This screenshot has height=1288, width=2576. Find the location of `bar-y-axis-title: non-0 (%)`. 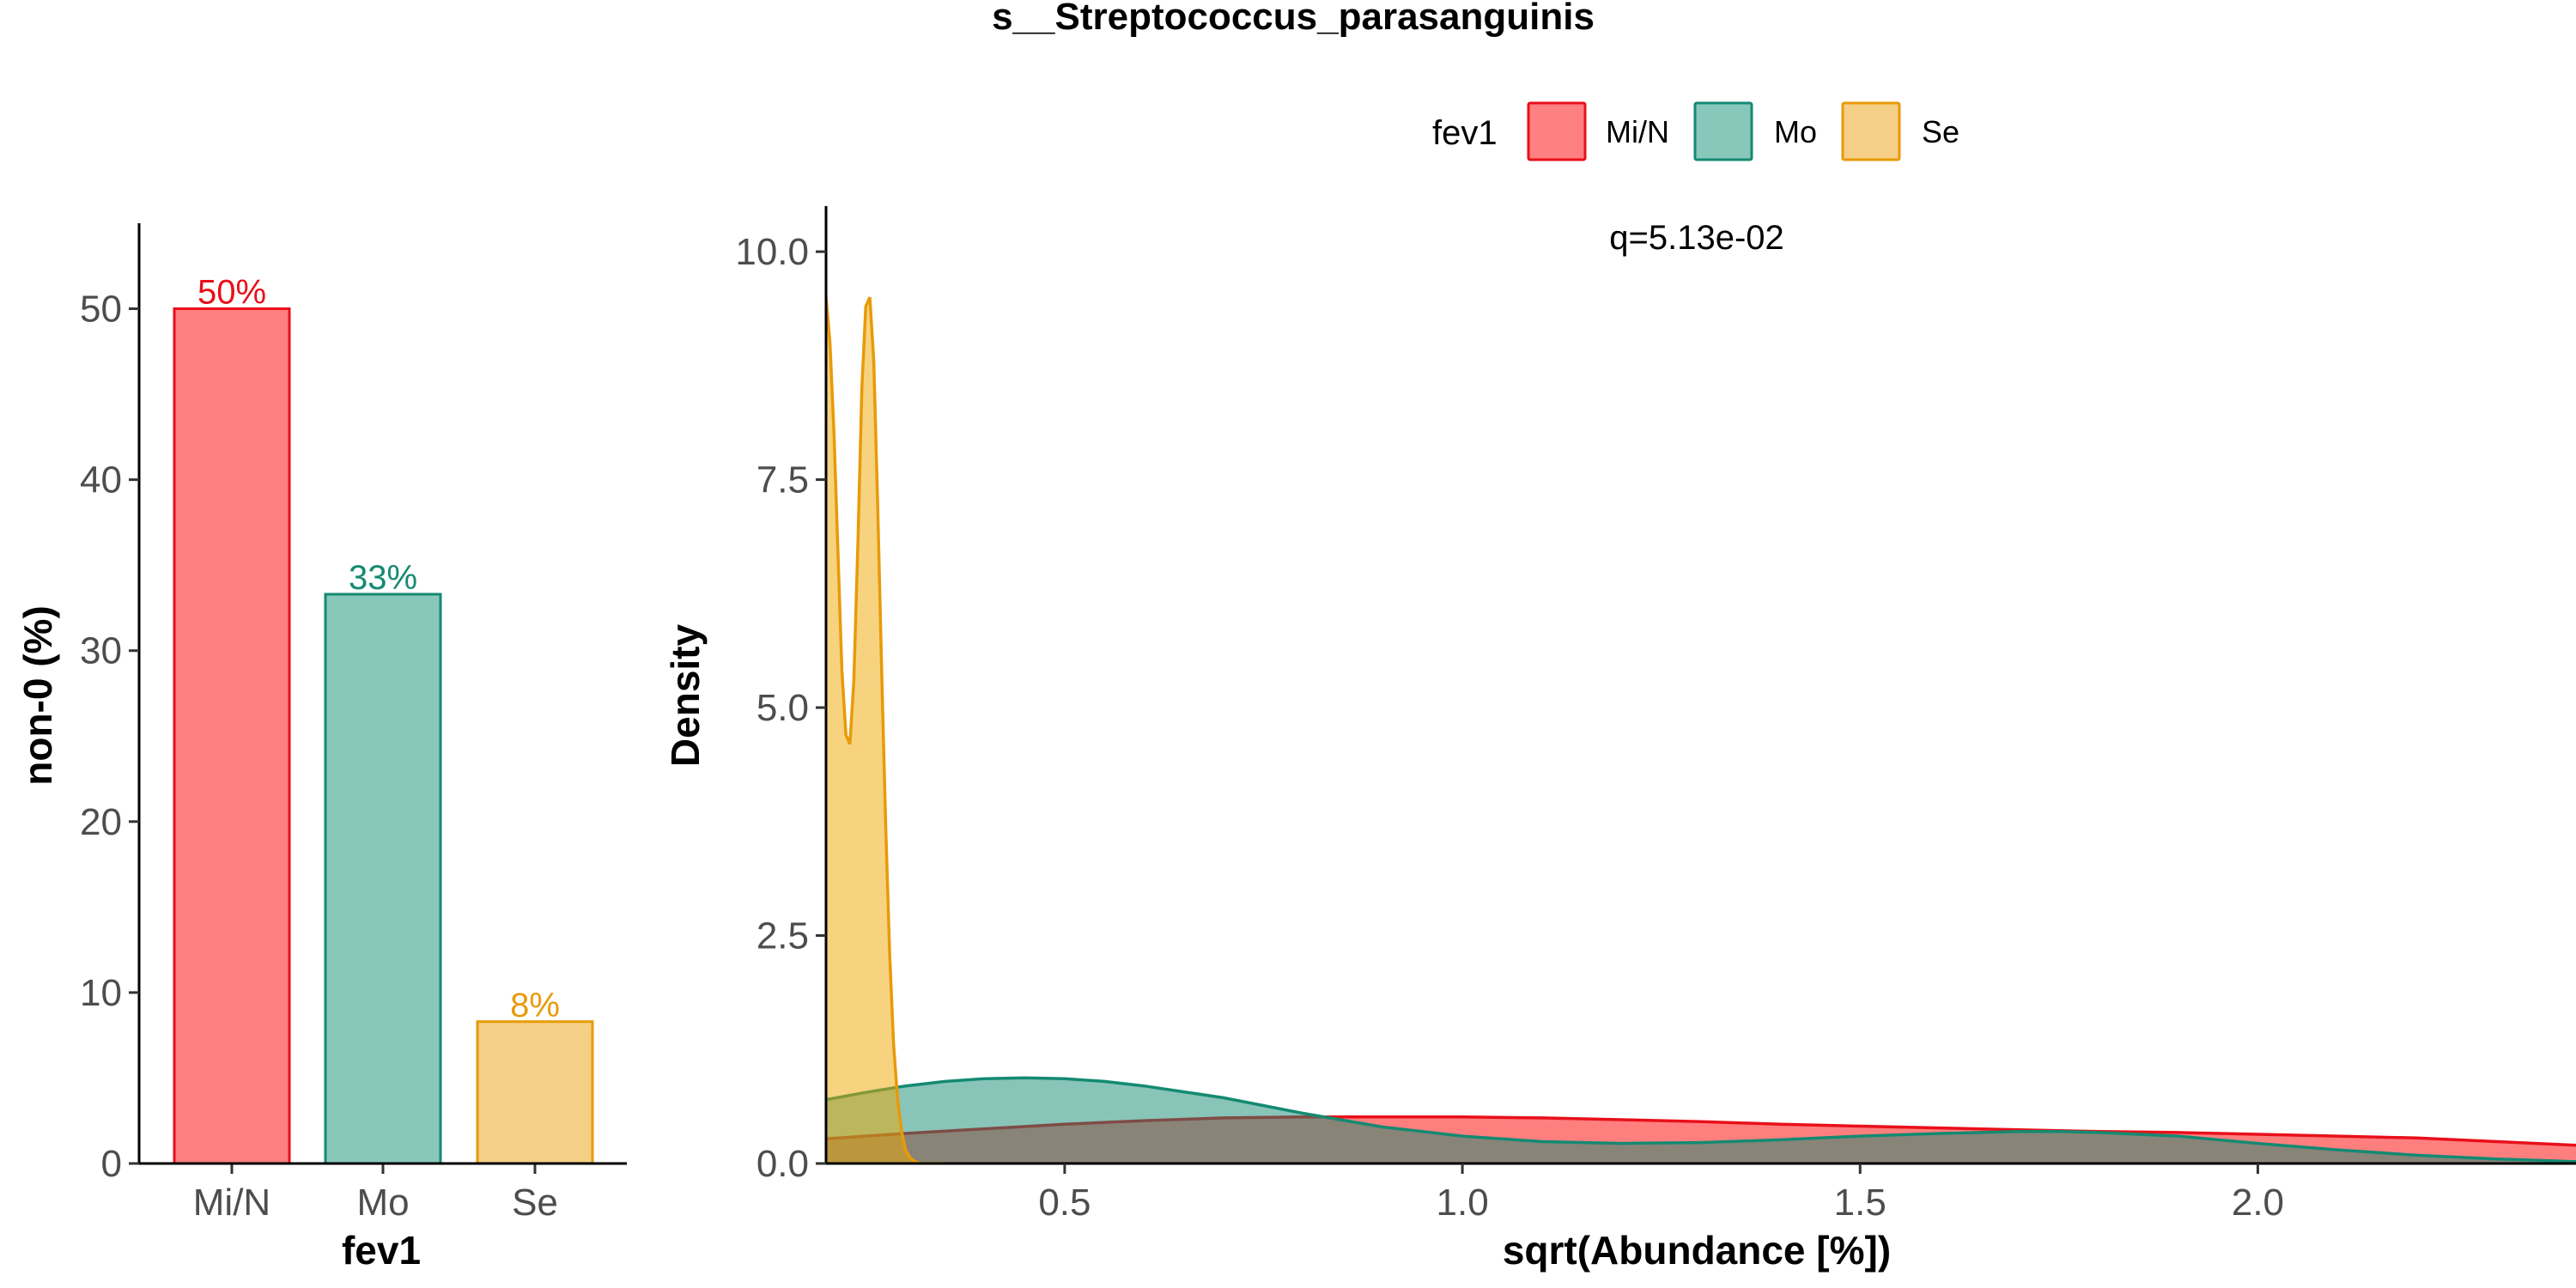

bar-y-axis-title: non-0 (%) is located at coordinates (37, 695).